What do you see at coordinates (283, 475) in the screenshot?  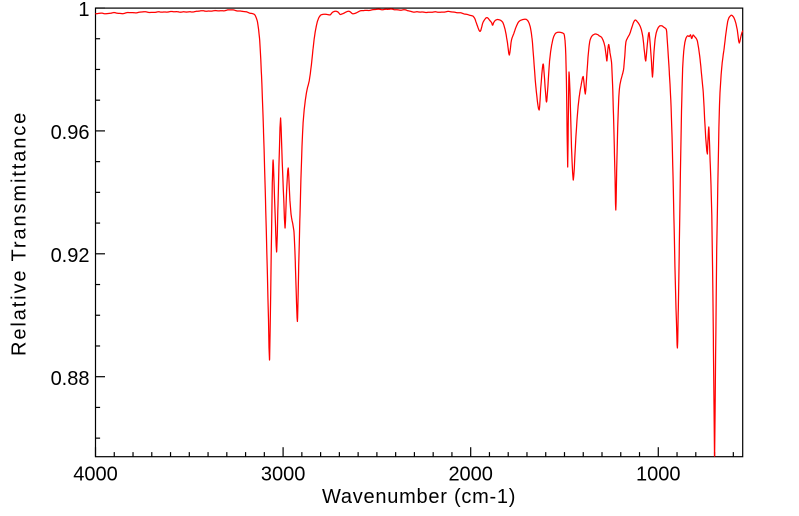 I see `svg-text: 3000` at bounding box center [283, 475].